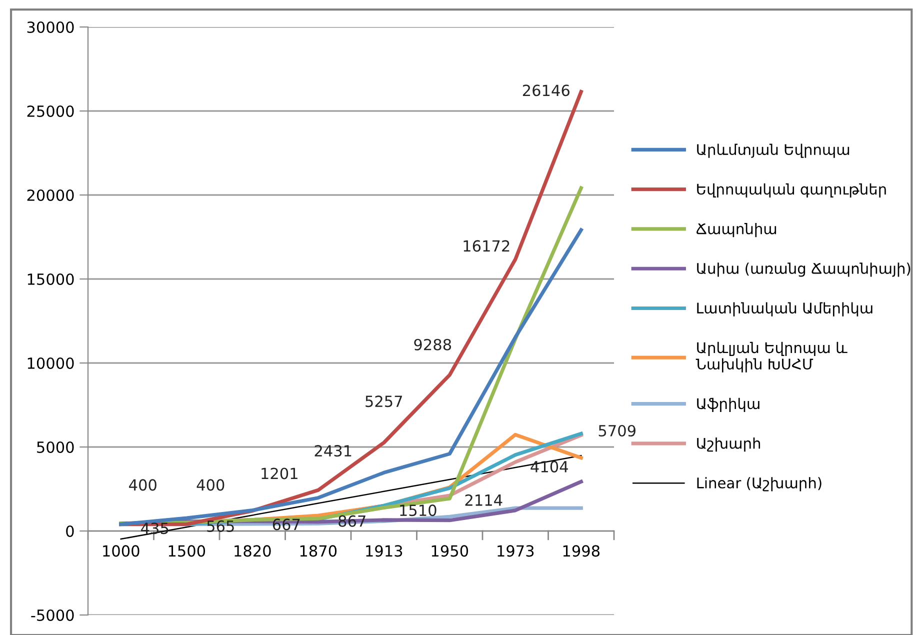 The height and width of the screenshot is (635, 919). Describe the element at coordinates (728, 405) in the screenshot. I see `legend-label: Աֆրիկա` at that location.